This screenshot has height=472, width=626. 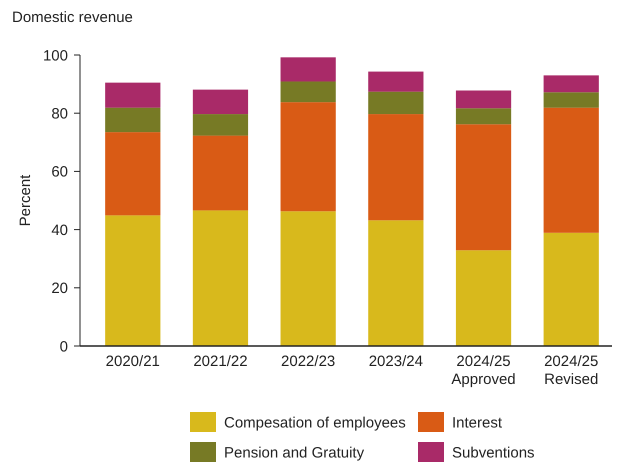 What do you see at coordinates (59, 172) in the screenshot?
I see `y-tick-label: 60` at bounding box center [59, 172].